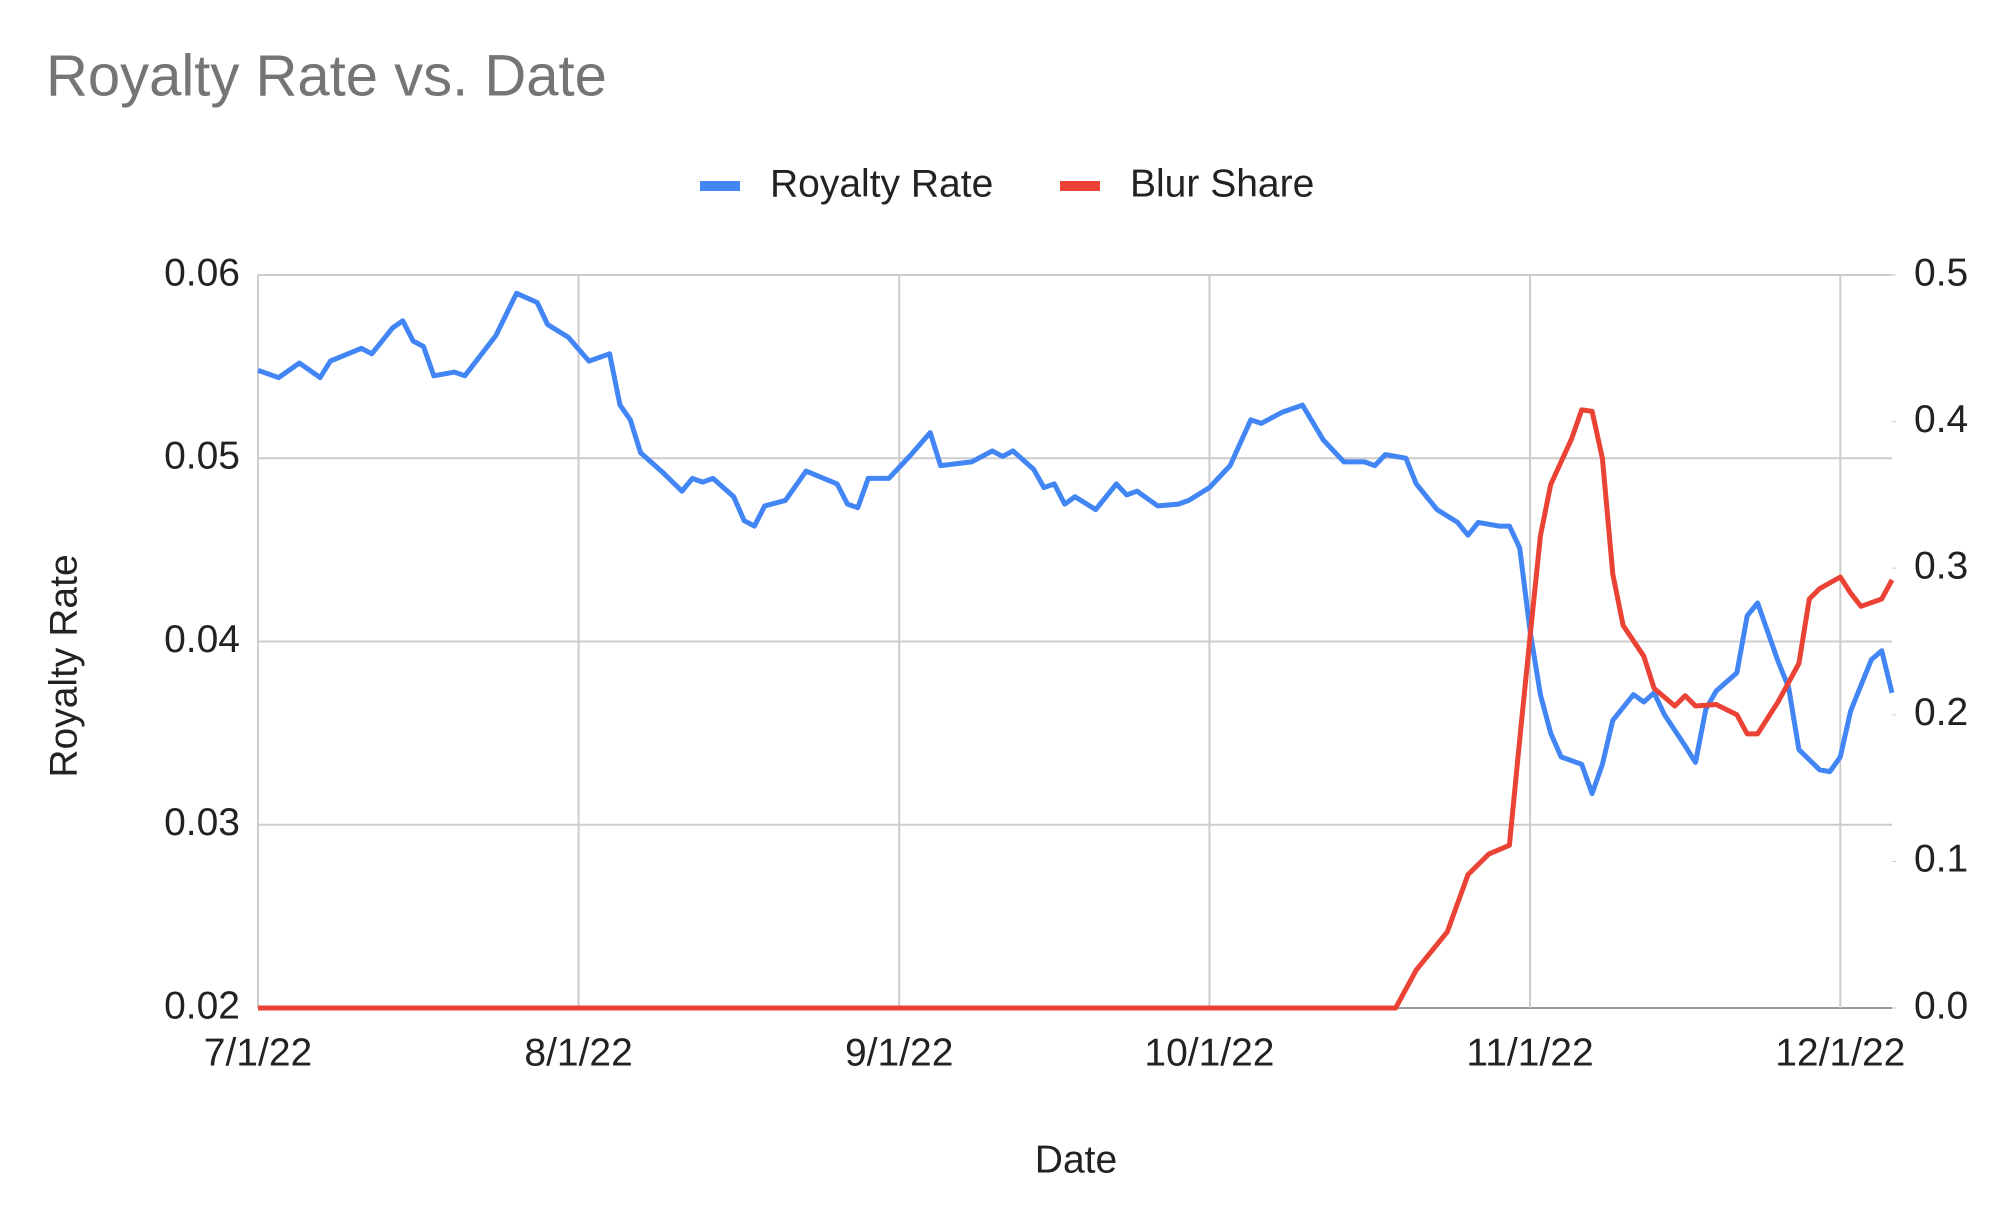 Image resolution: width=2000 pixels, height=1212 pixels. I want to click on y-tick-label: 0.04, so click(202, 639).